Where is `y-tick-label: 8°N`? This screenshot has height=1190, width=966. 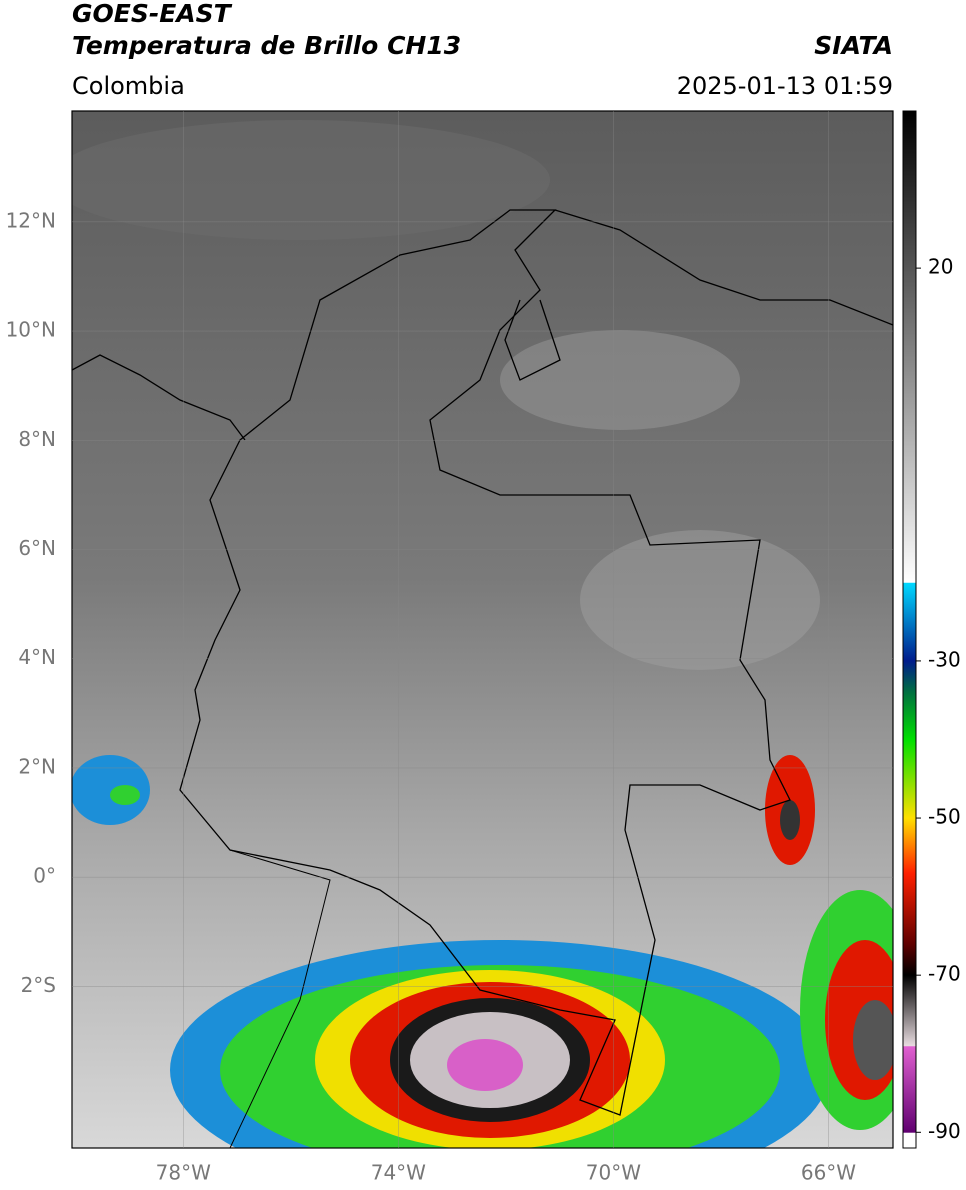 y-tick-label: 8°N is located at coordinates (37, 439).